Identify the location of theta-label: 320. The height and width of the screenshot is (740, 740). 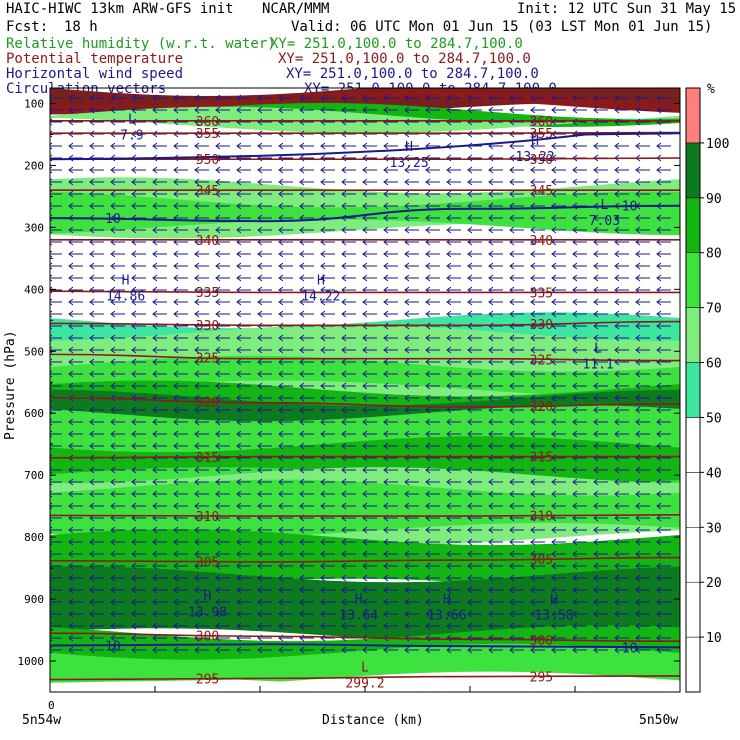
(207, 402).